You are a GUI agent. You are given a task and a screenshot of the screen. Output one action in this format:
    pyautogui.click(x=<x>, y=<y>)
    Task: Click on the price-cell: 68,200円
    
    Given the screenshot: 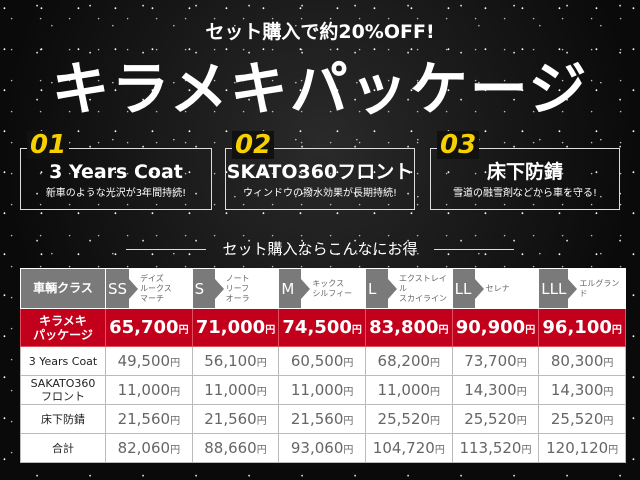 What is the action you would take?
    pyautogui.click(x=408, y=361)
    